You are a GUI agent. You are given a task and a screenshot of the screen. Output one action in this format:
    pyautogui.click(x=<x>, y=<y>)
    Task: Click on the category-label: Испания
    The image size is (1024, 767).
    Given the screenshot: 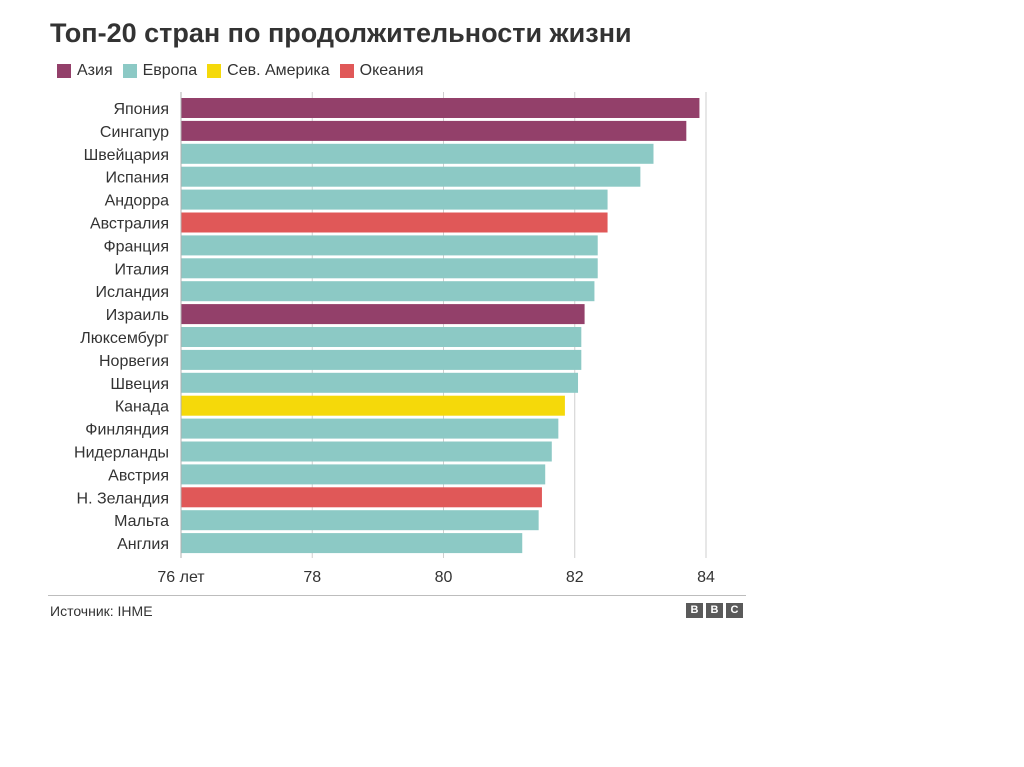 What is the action you would take?
    pyautogui.click(x=138, y=178)
    